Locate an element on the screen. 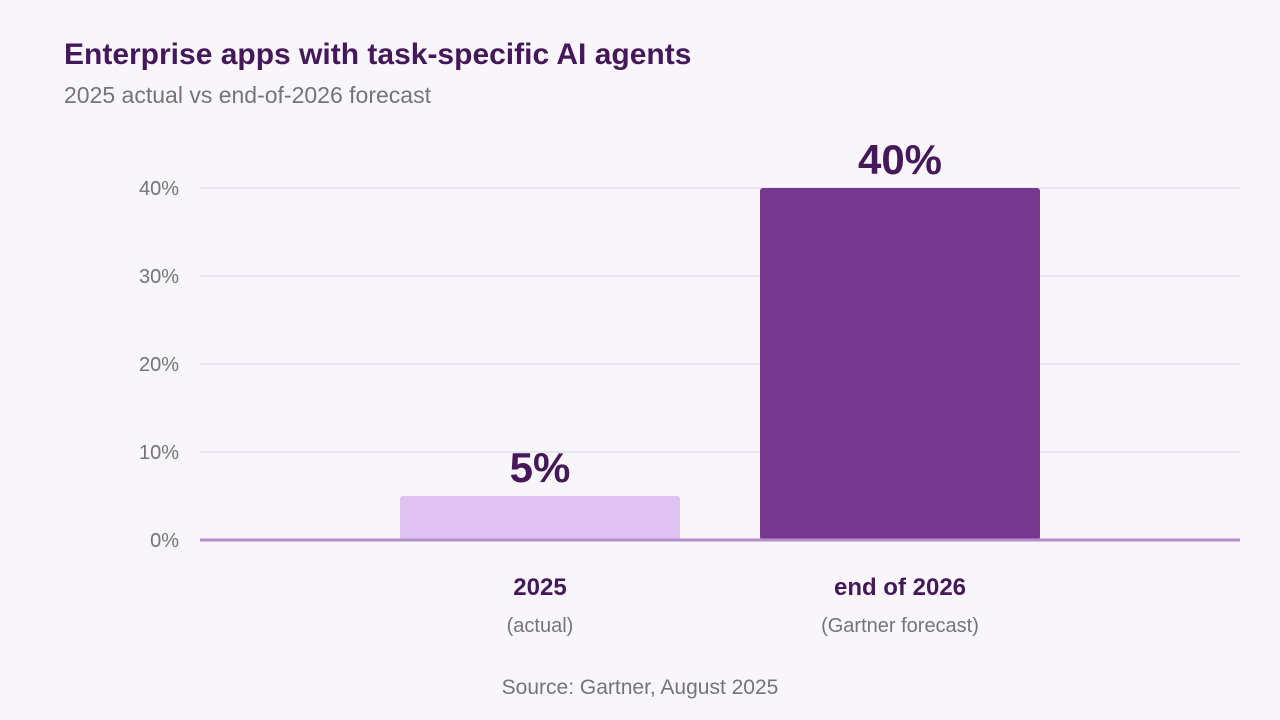  source-note: Source: Gartner, August 2025 is located at coordinates (640, 687).